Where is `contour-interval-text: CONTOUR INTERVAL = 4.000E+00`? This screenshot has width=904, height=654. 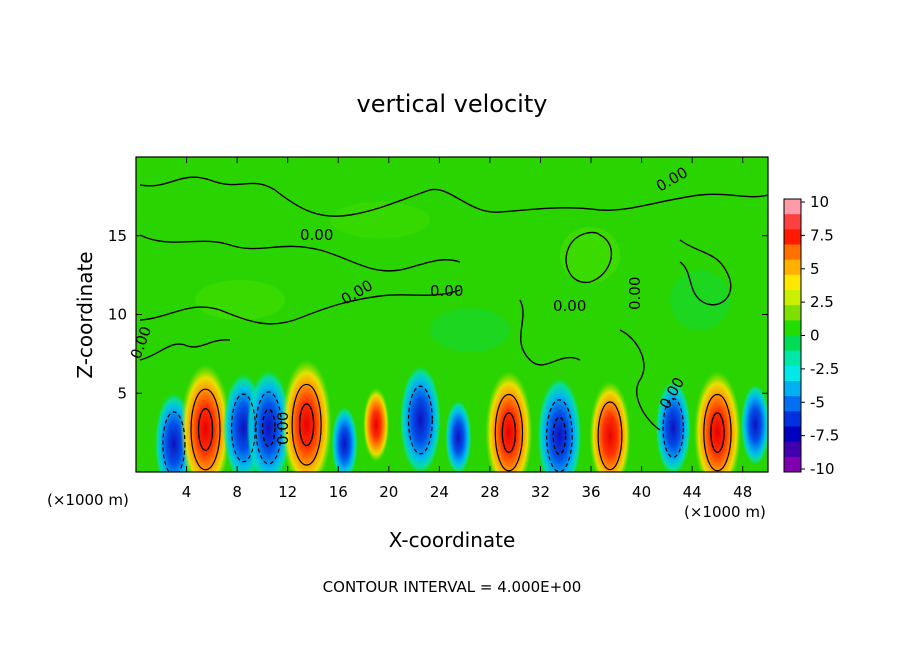
contour-interval-text: CONTOUR INTERVAL = 4.000E+00 is located at coordinates (452, 587).